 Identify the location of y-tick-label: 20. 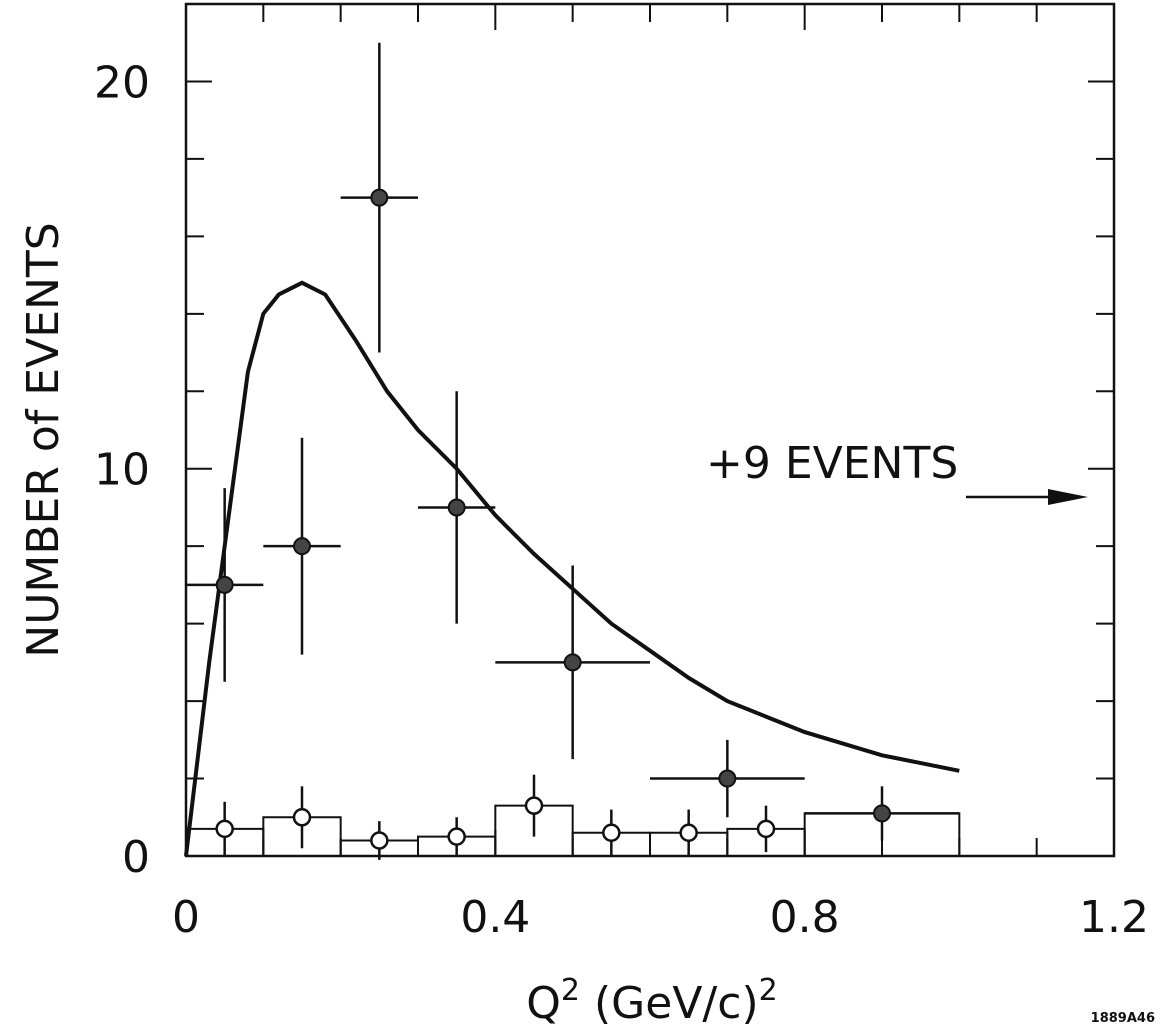
(122, 82).